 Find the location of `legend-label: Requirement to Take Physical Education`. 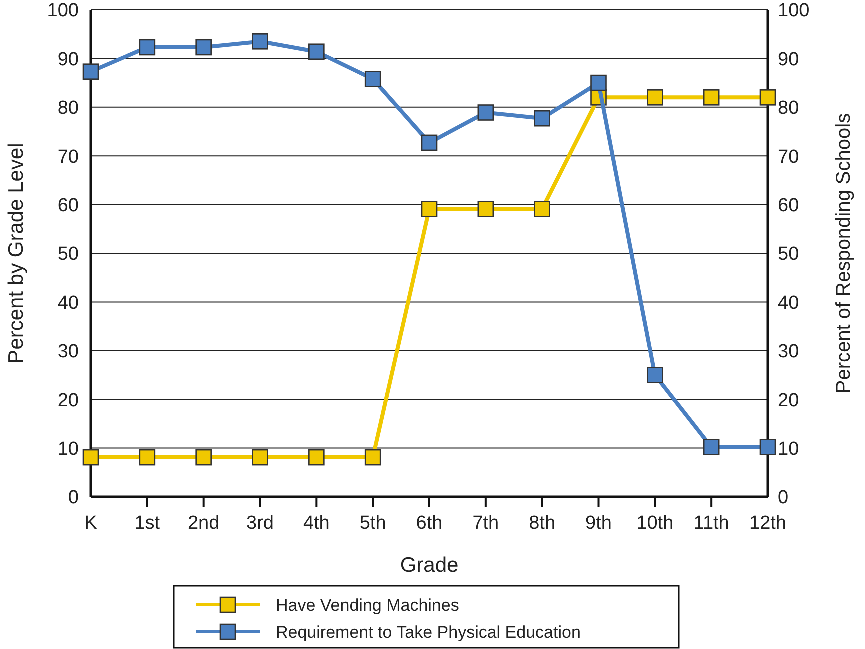

legend-label: Requirement to Take Physical Education is located at coordinates (428, 632).